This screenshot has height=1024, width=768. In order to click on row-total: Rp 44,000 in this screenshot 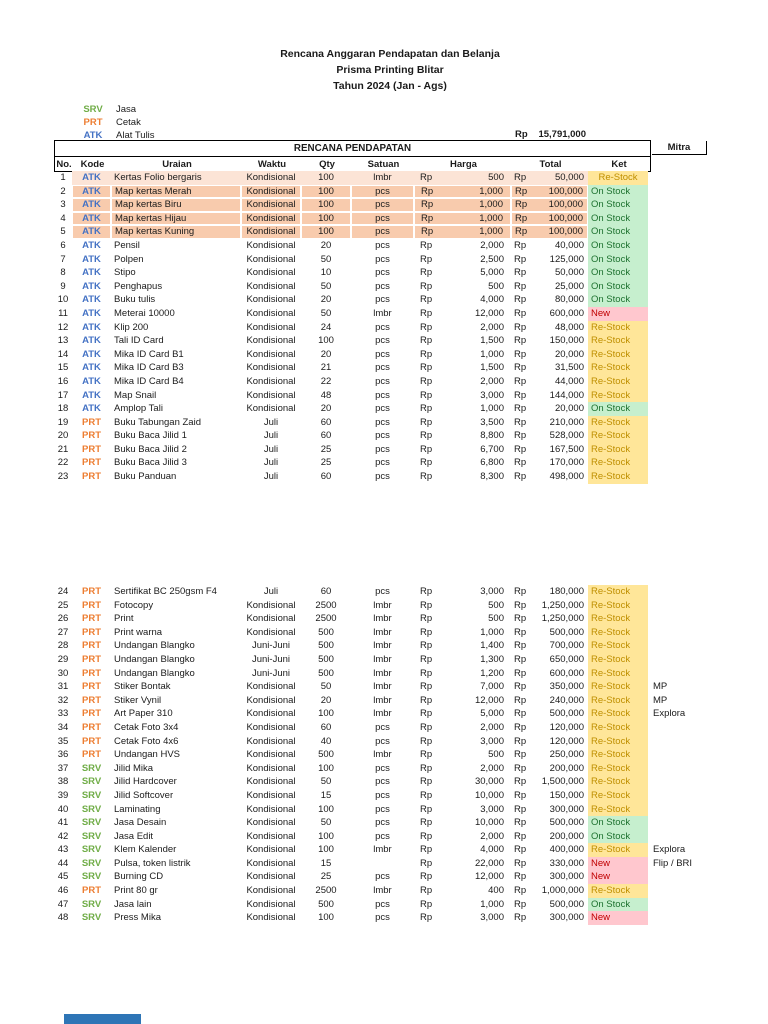, I will do `click(549, 382)`.